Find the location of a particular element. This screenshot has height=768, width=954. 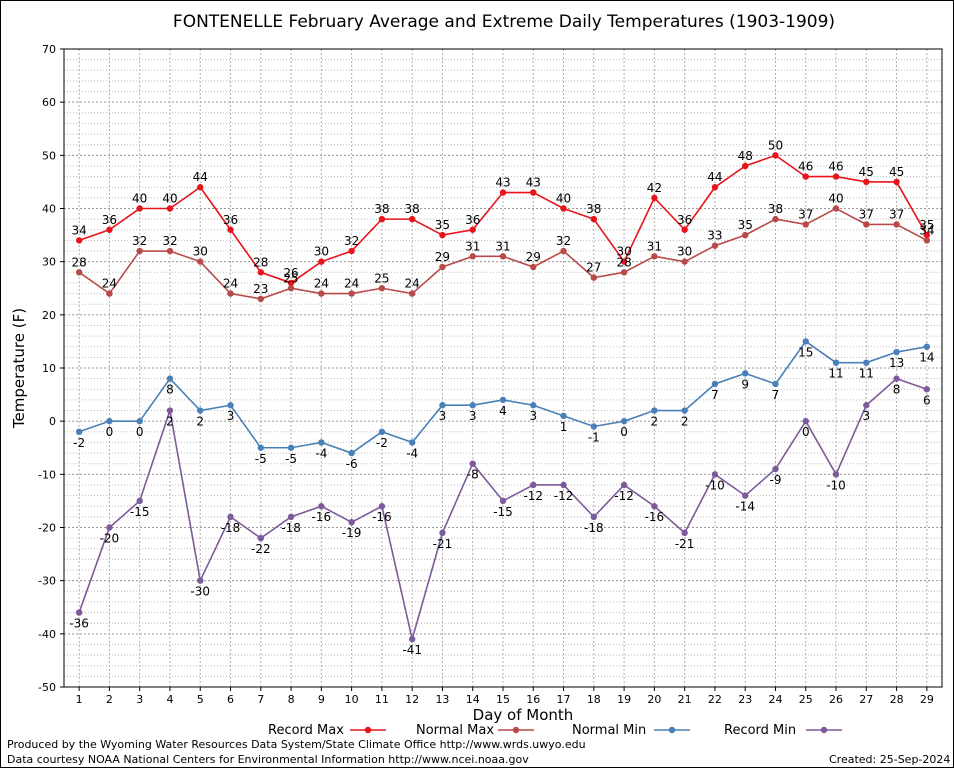

record-max-data-label: 28 is located at coordinates (260, 262).